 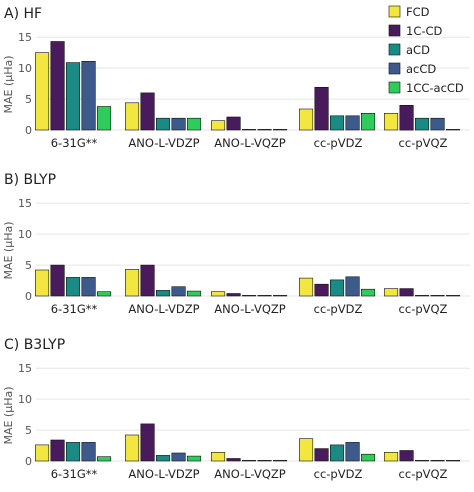 I want to click on legend-swatch-fcd, so click(x=394, y=11).